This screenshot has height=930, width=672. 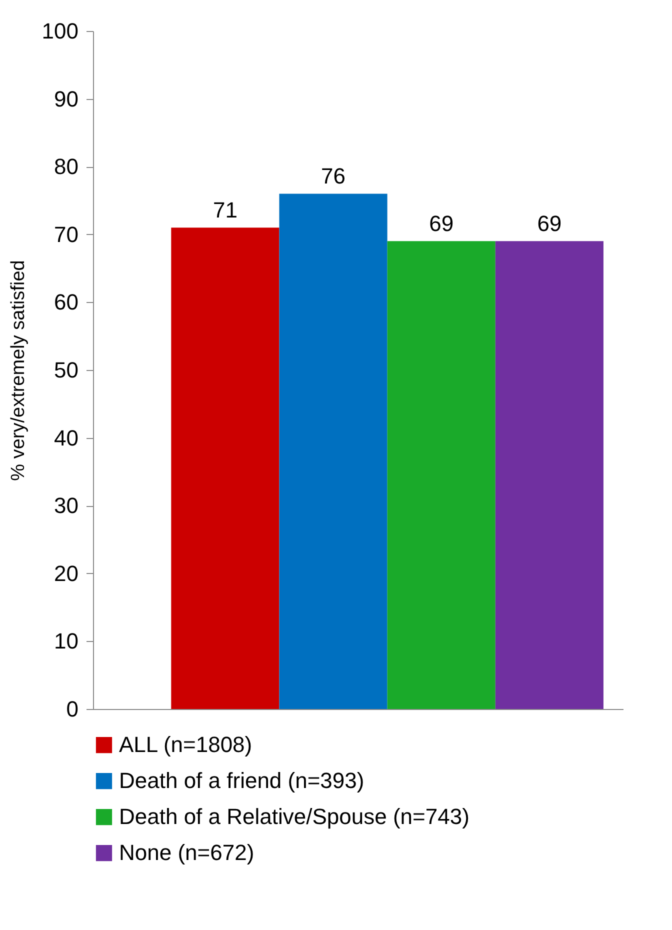 What do you see at coordinates (186, 852) in the screenshot?
I see `legend-label: None (n=672)` at bounding box center [186, 852].